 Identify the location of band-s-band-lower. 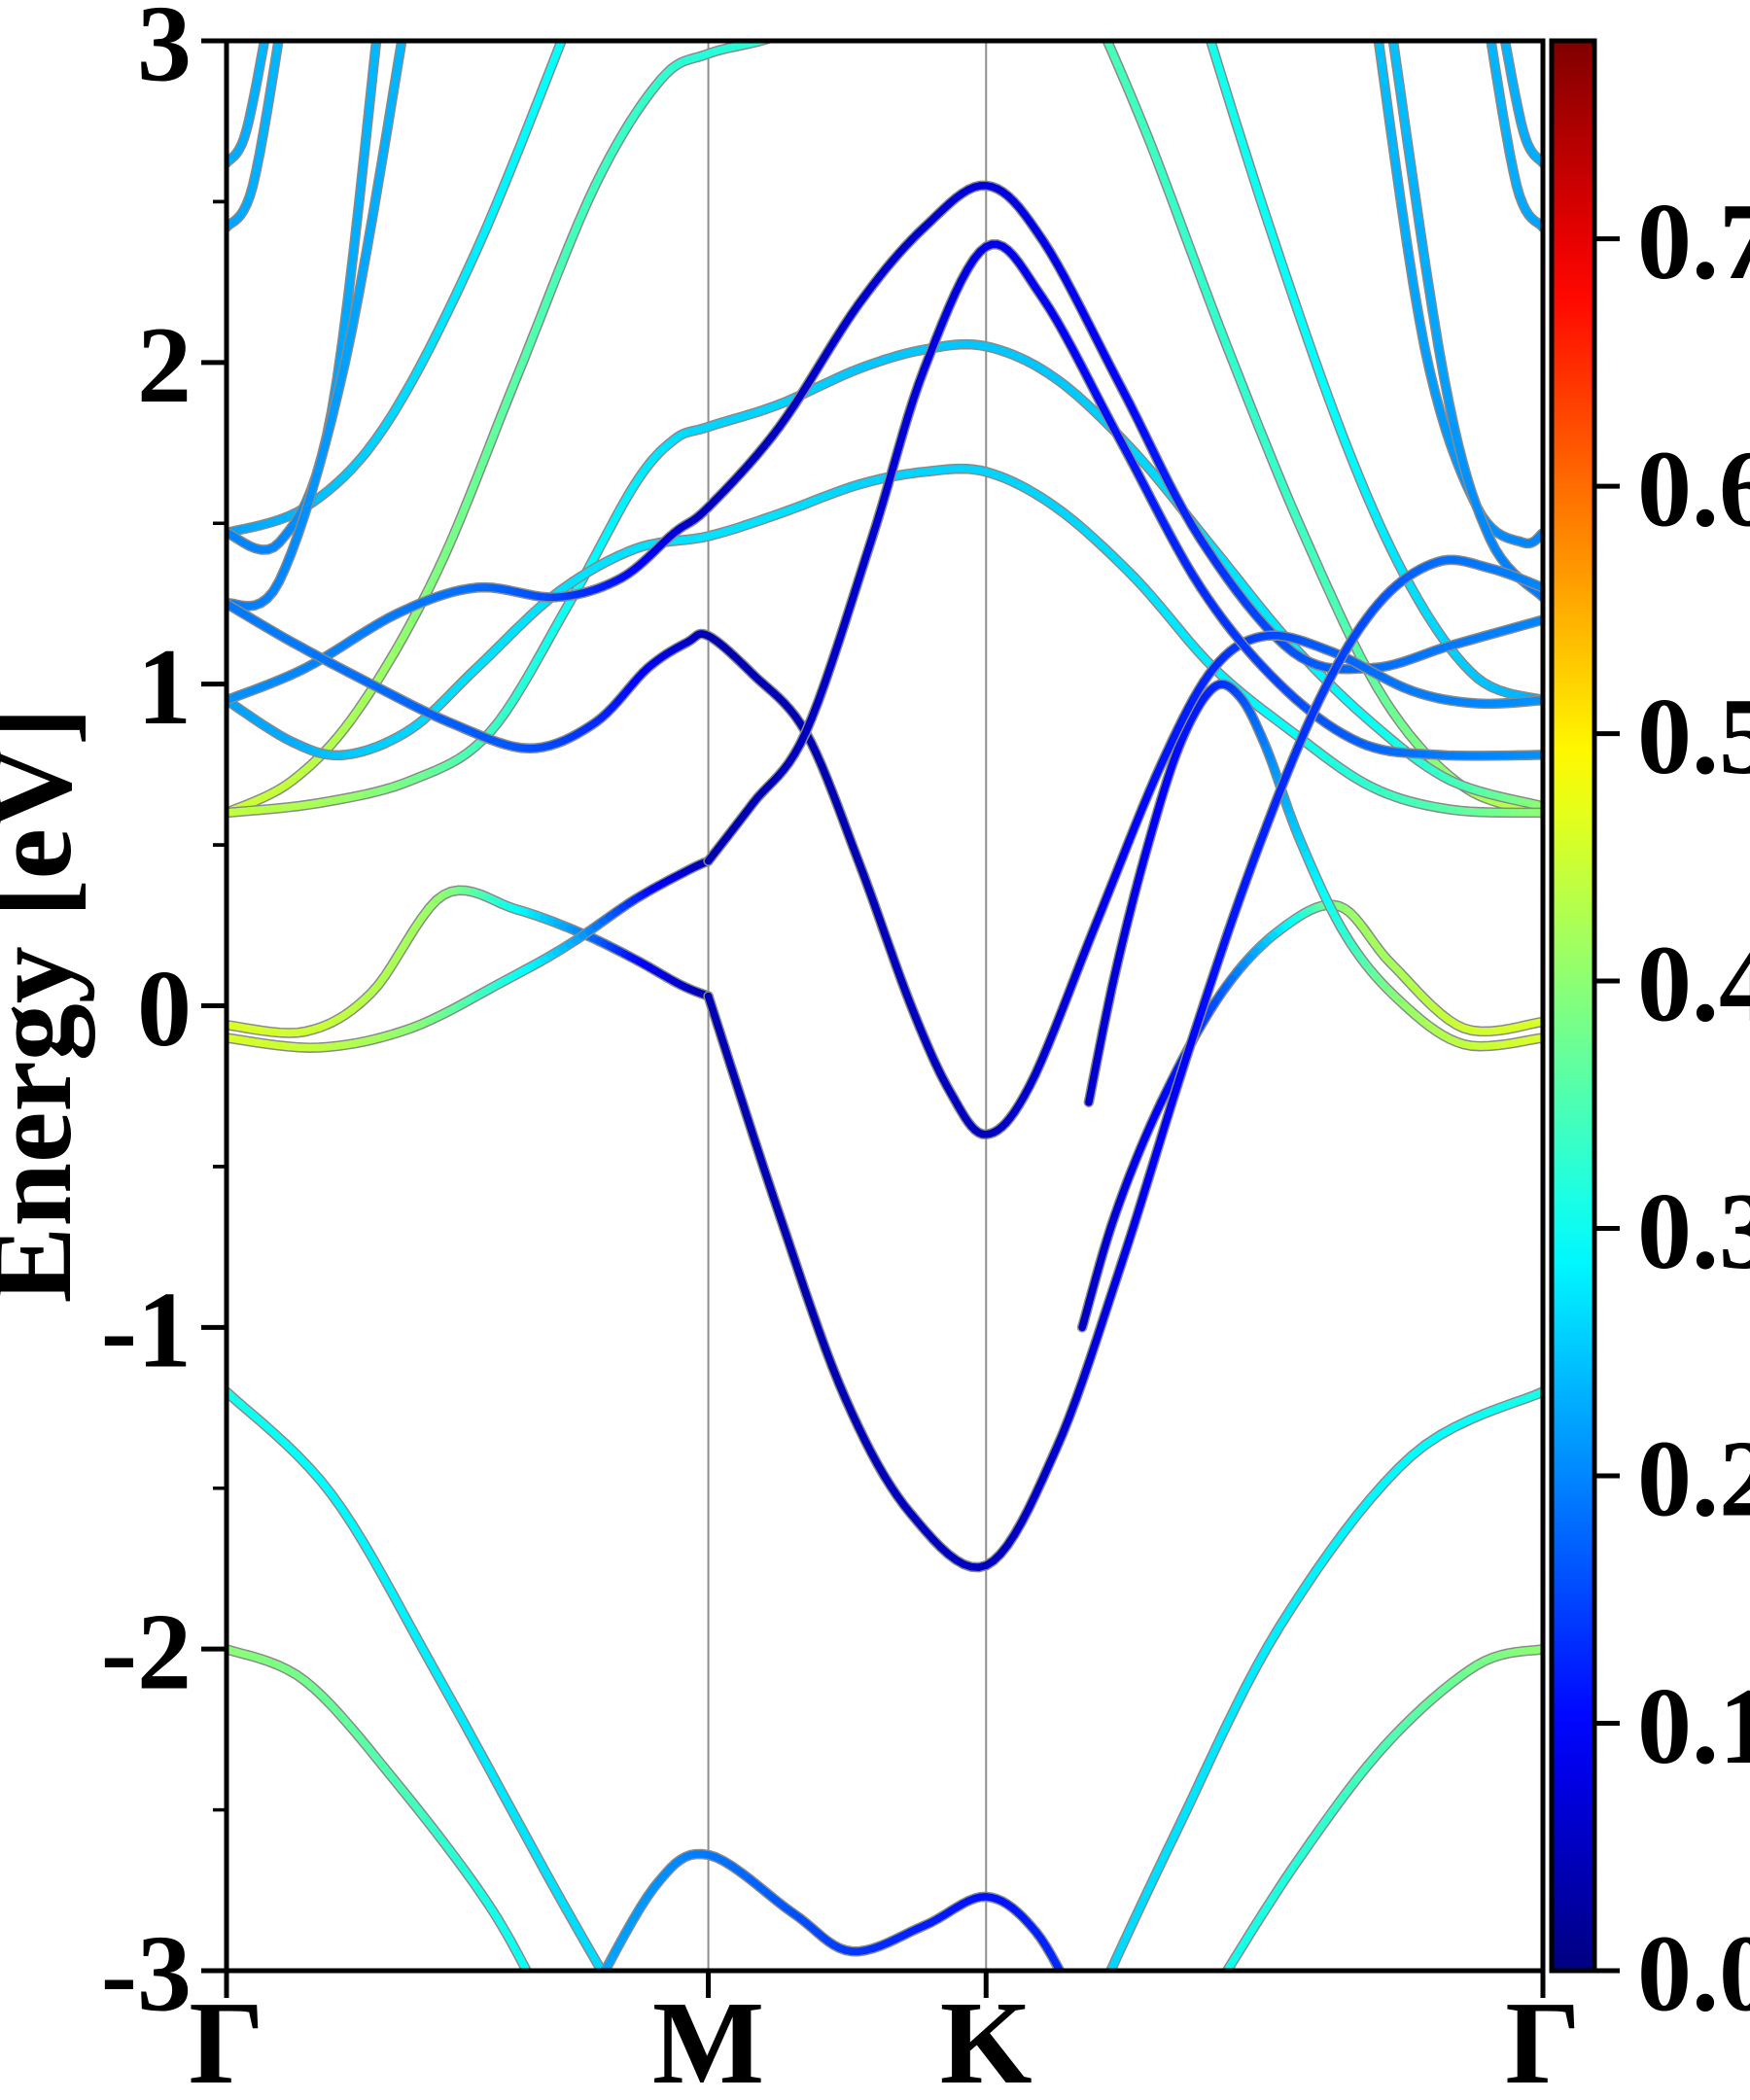
(885, 641).